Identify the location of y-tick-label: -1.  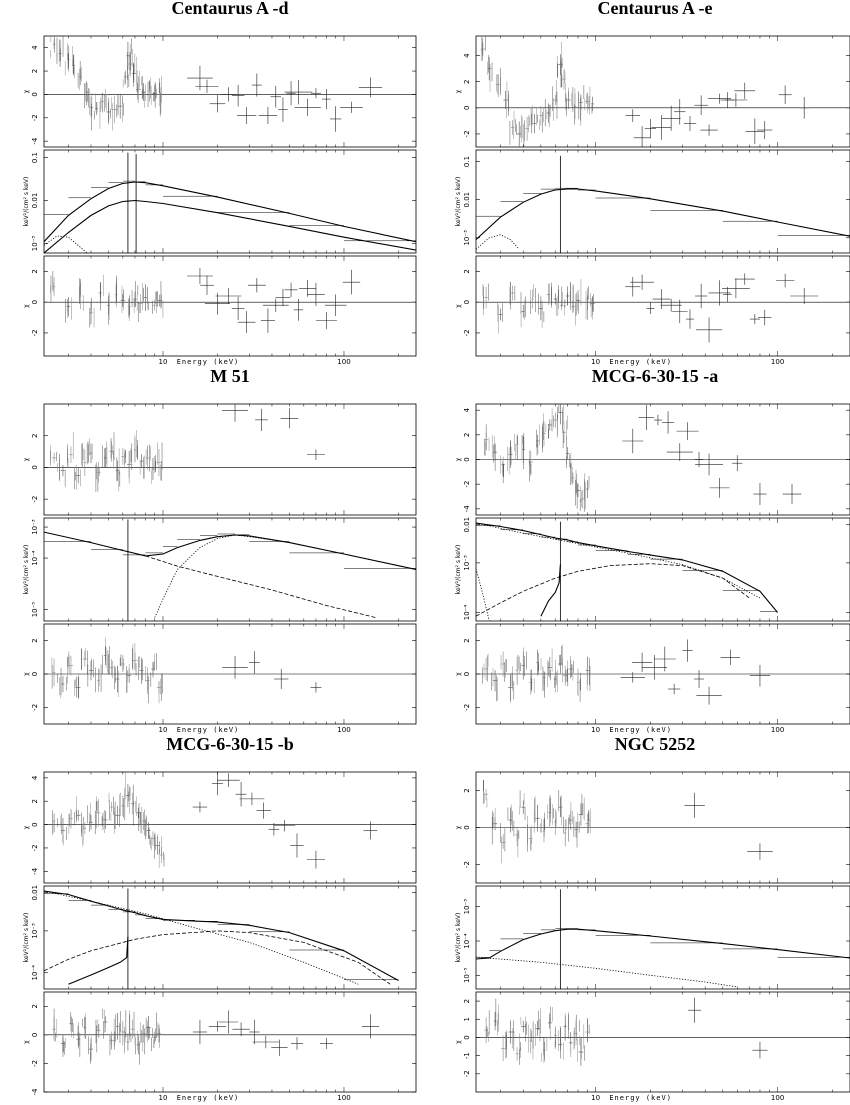
(467, 1055).